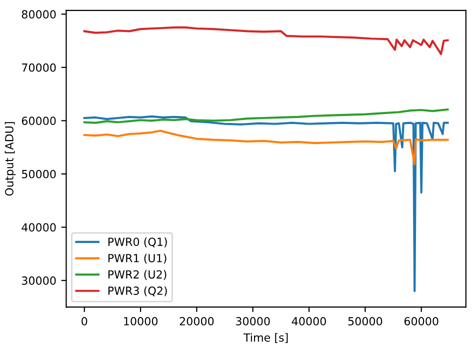 This screenshot has height=347, width=473. Describe the element at coordinates (39, 121) in the screenshot. I see `y-tick-label: 60000` at that location.